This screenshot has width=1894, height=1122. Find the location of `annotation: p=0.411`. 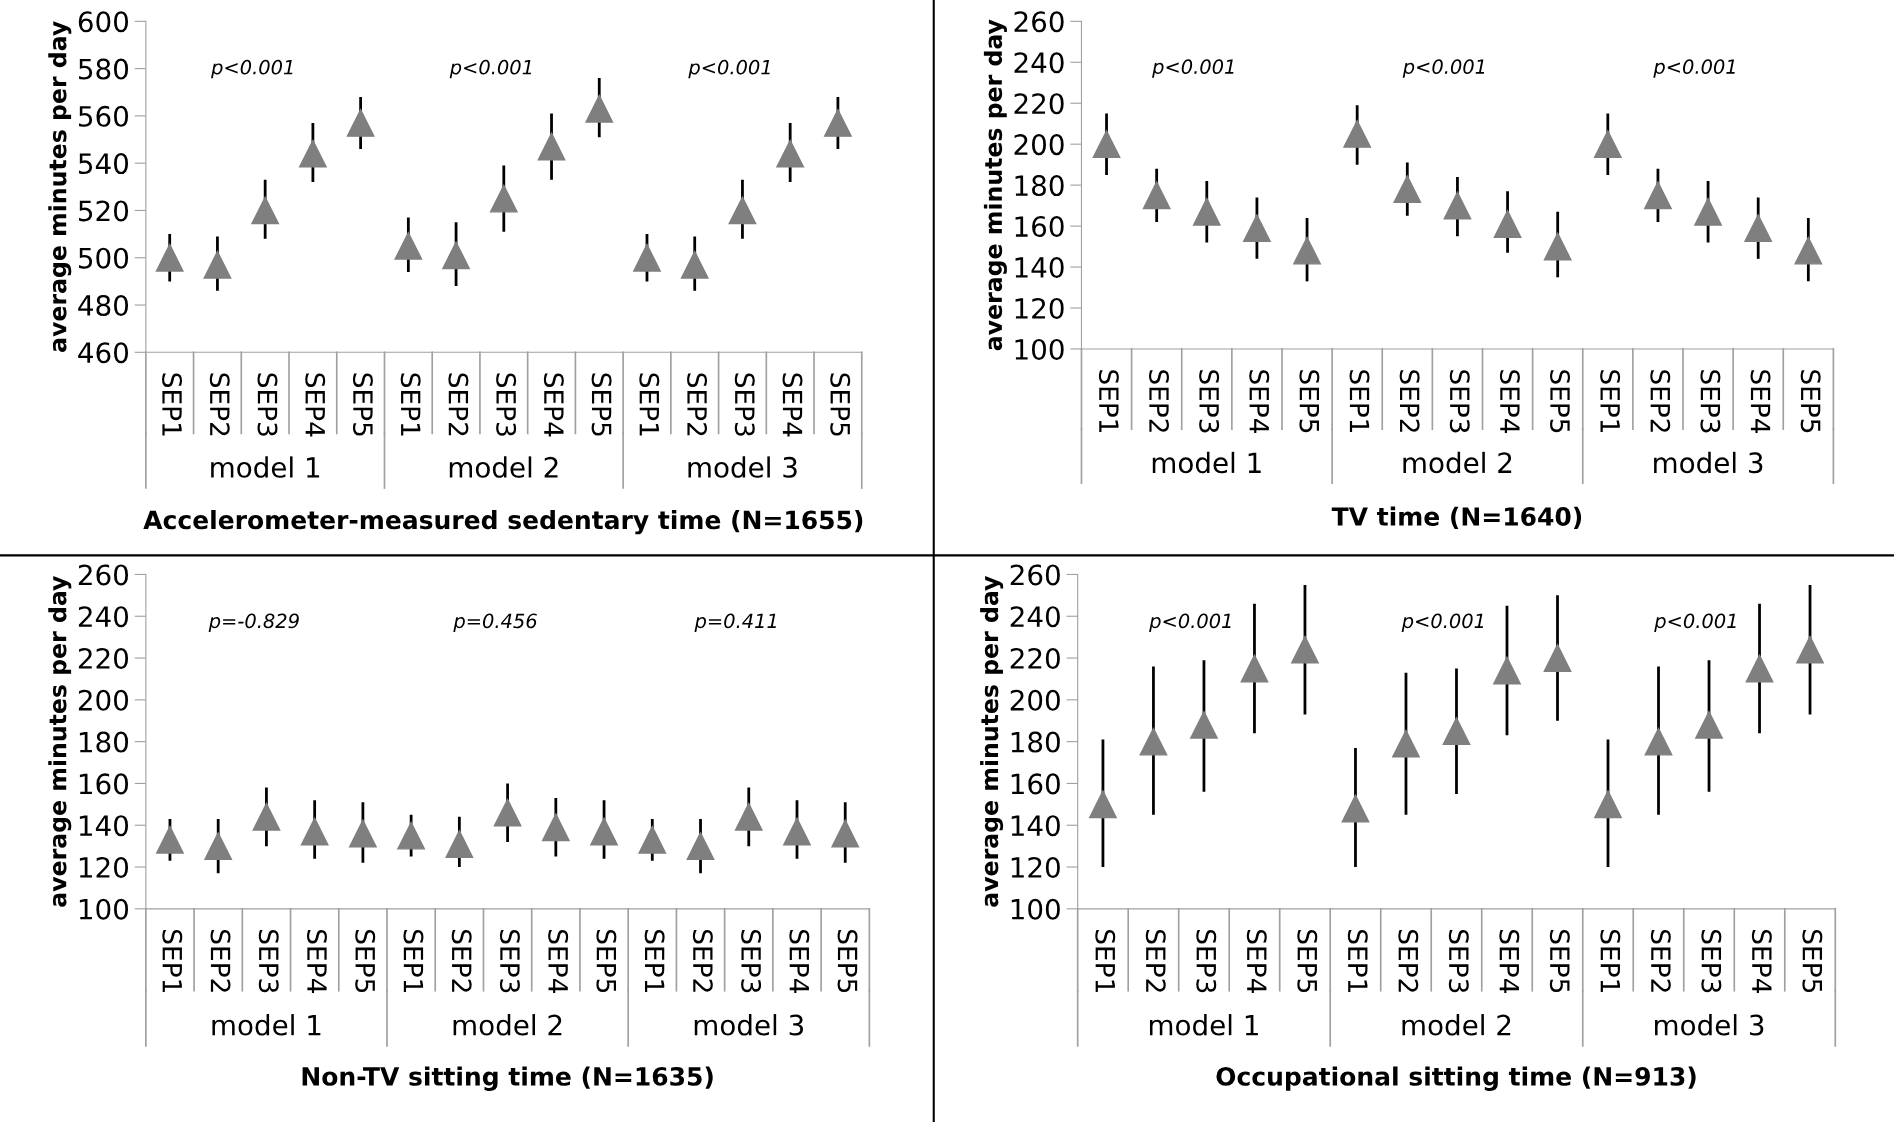

annotation: p=0.411 is located at coordinates (735, 622).